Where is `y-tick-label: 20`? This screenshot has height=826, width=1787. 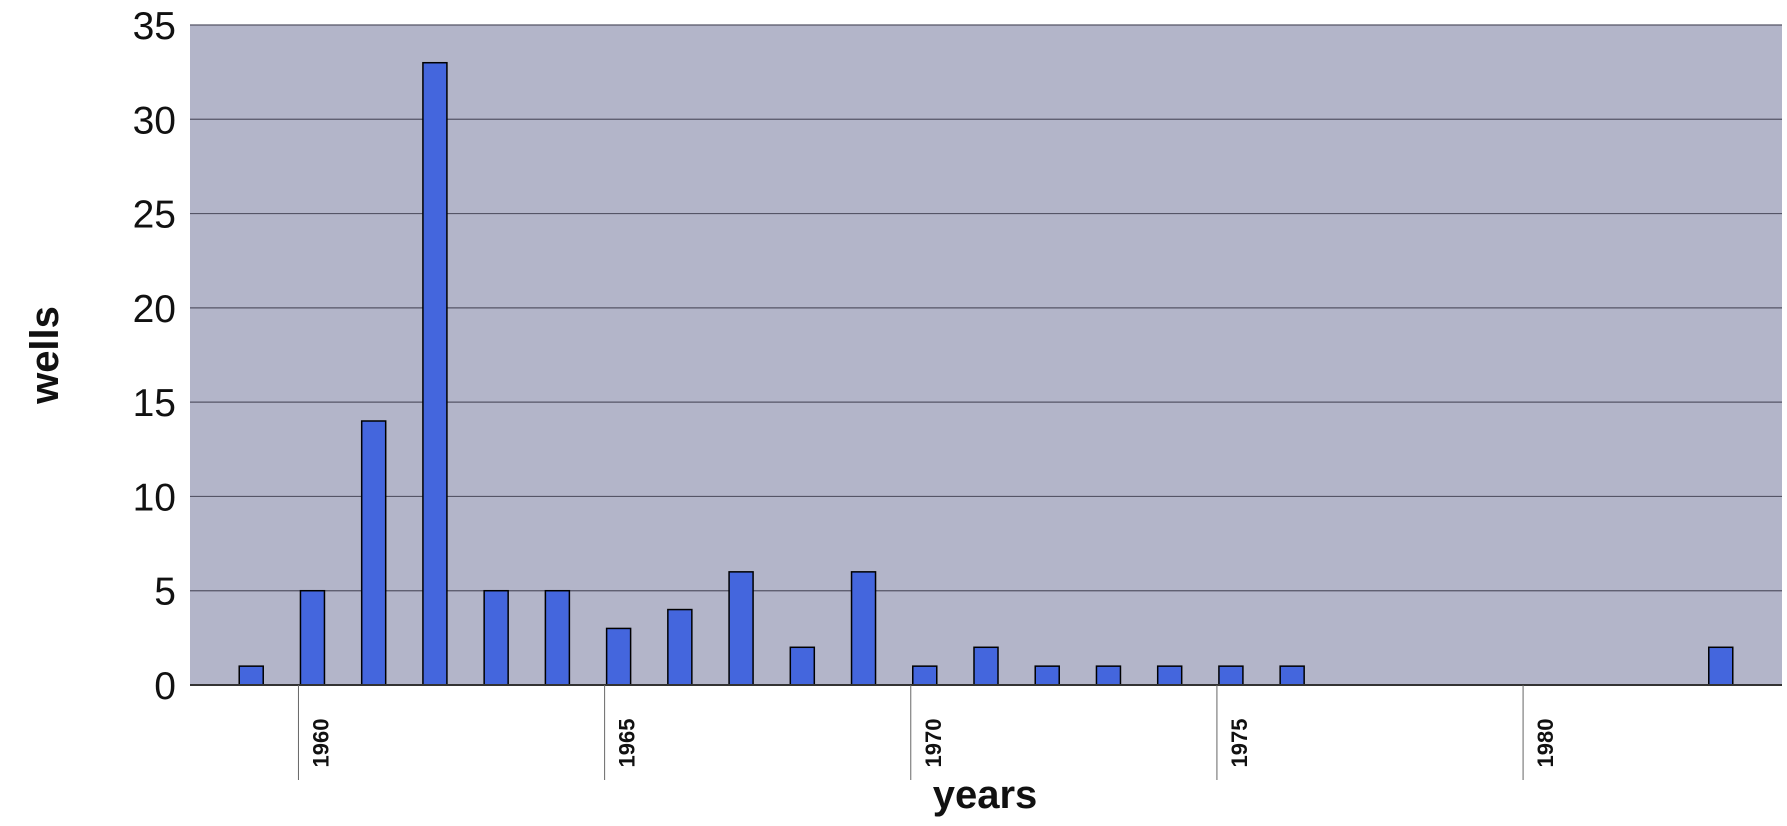 y-tick-label: 20 is located at coordinates (154, 309).